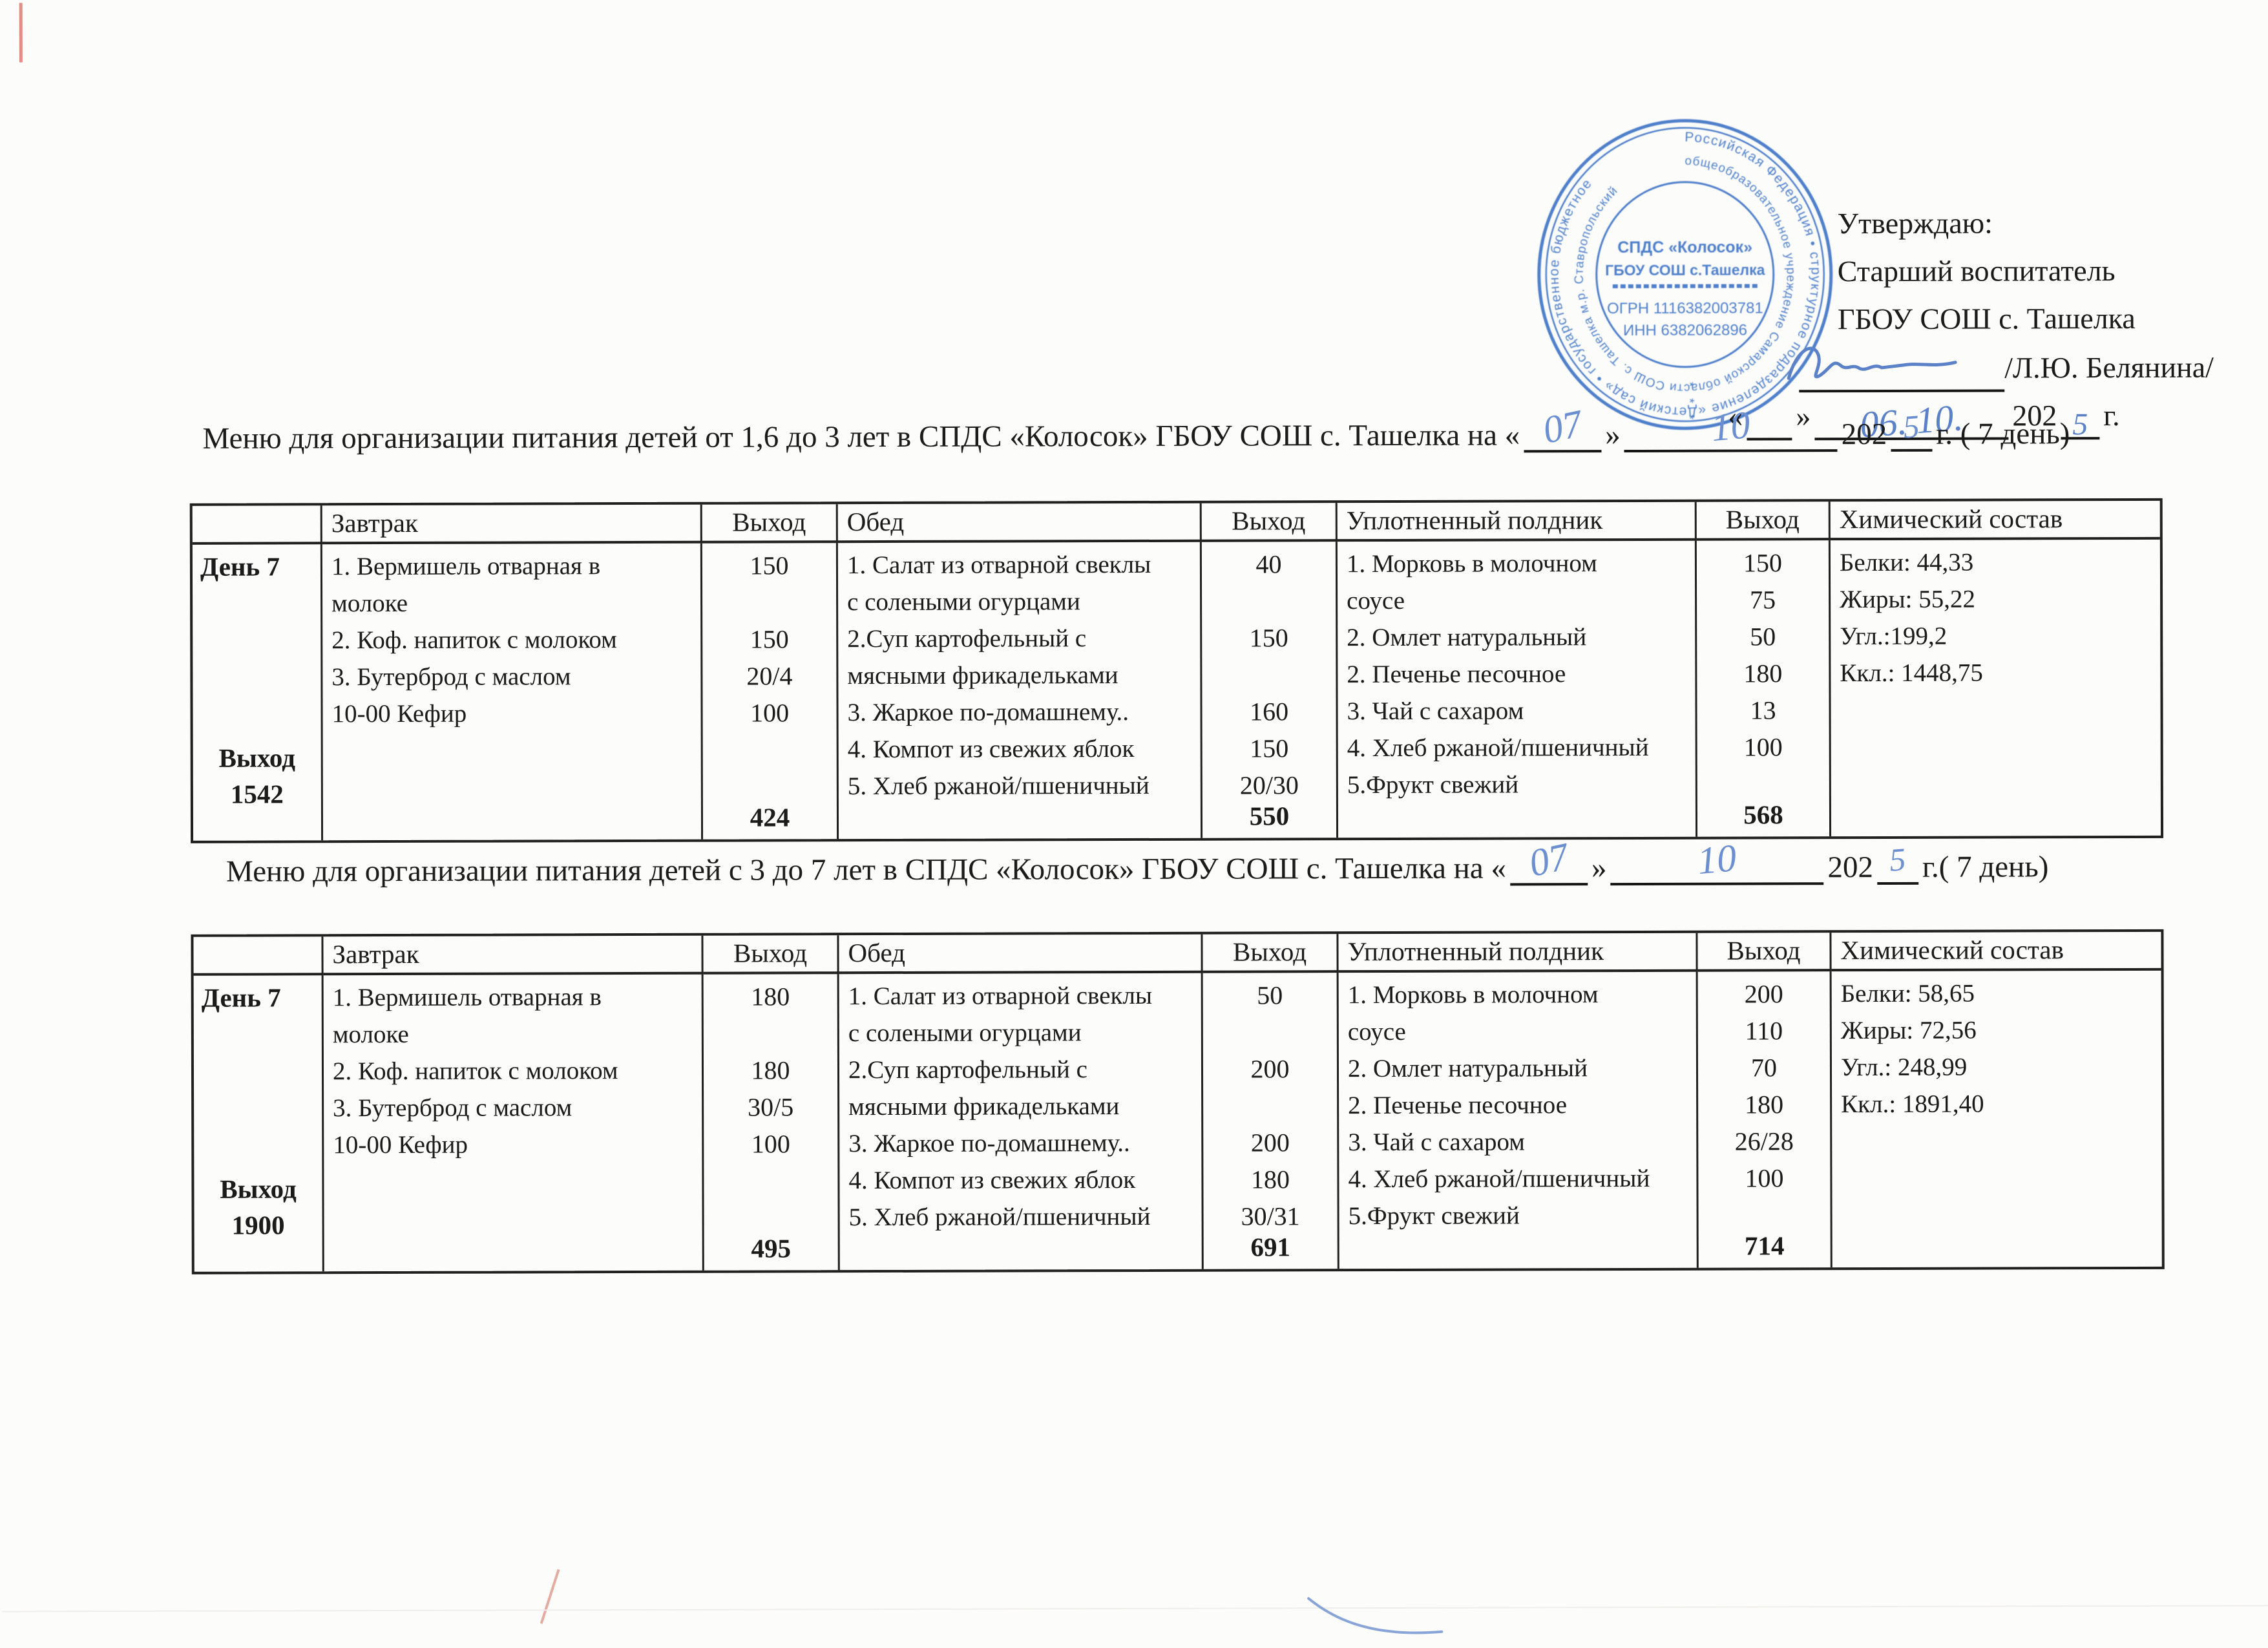  What do you see at coordinates (1270, 953) in the screenshot?
I see `header-out-2: Выход` at bounding box center [1270, 953].